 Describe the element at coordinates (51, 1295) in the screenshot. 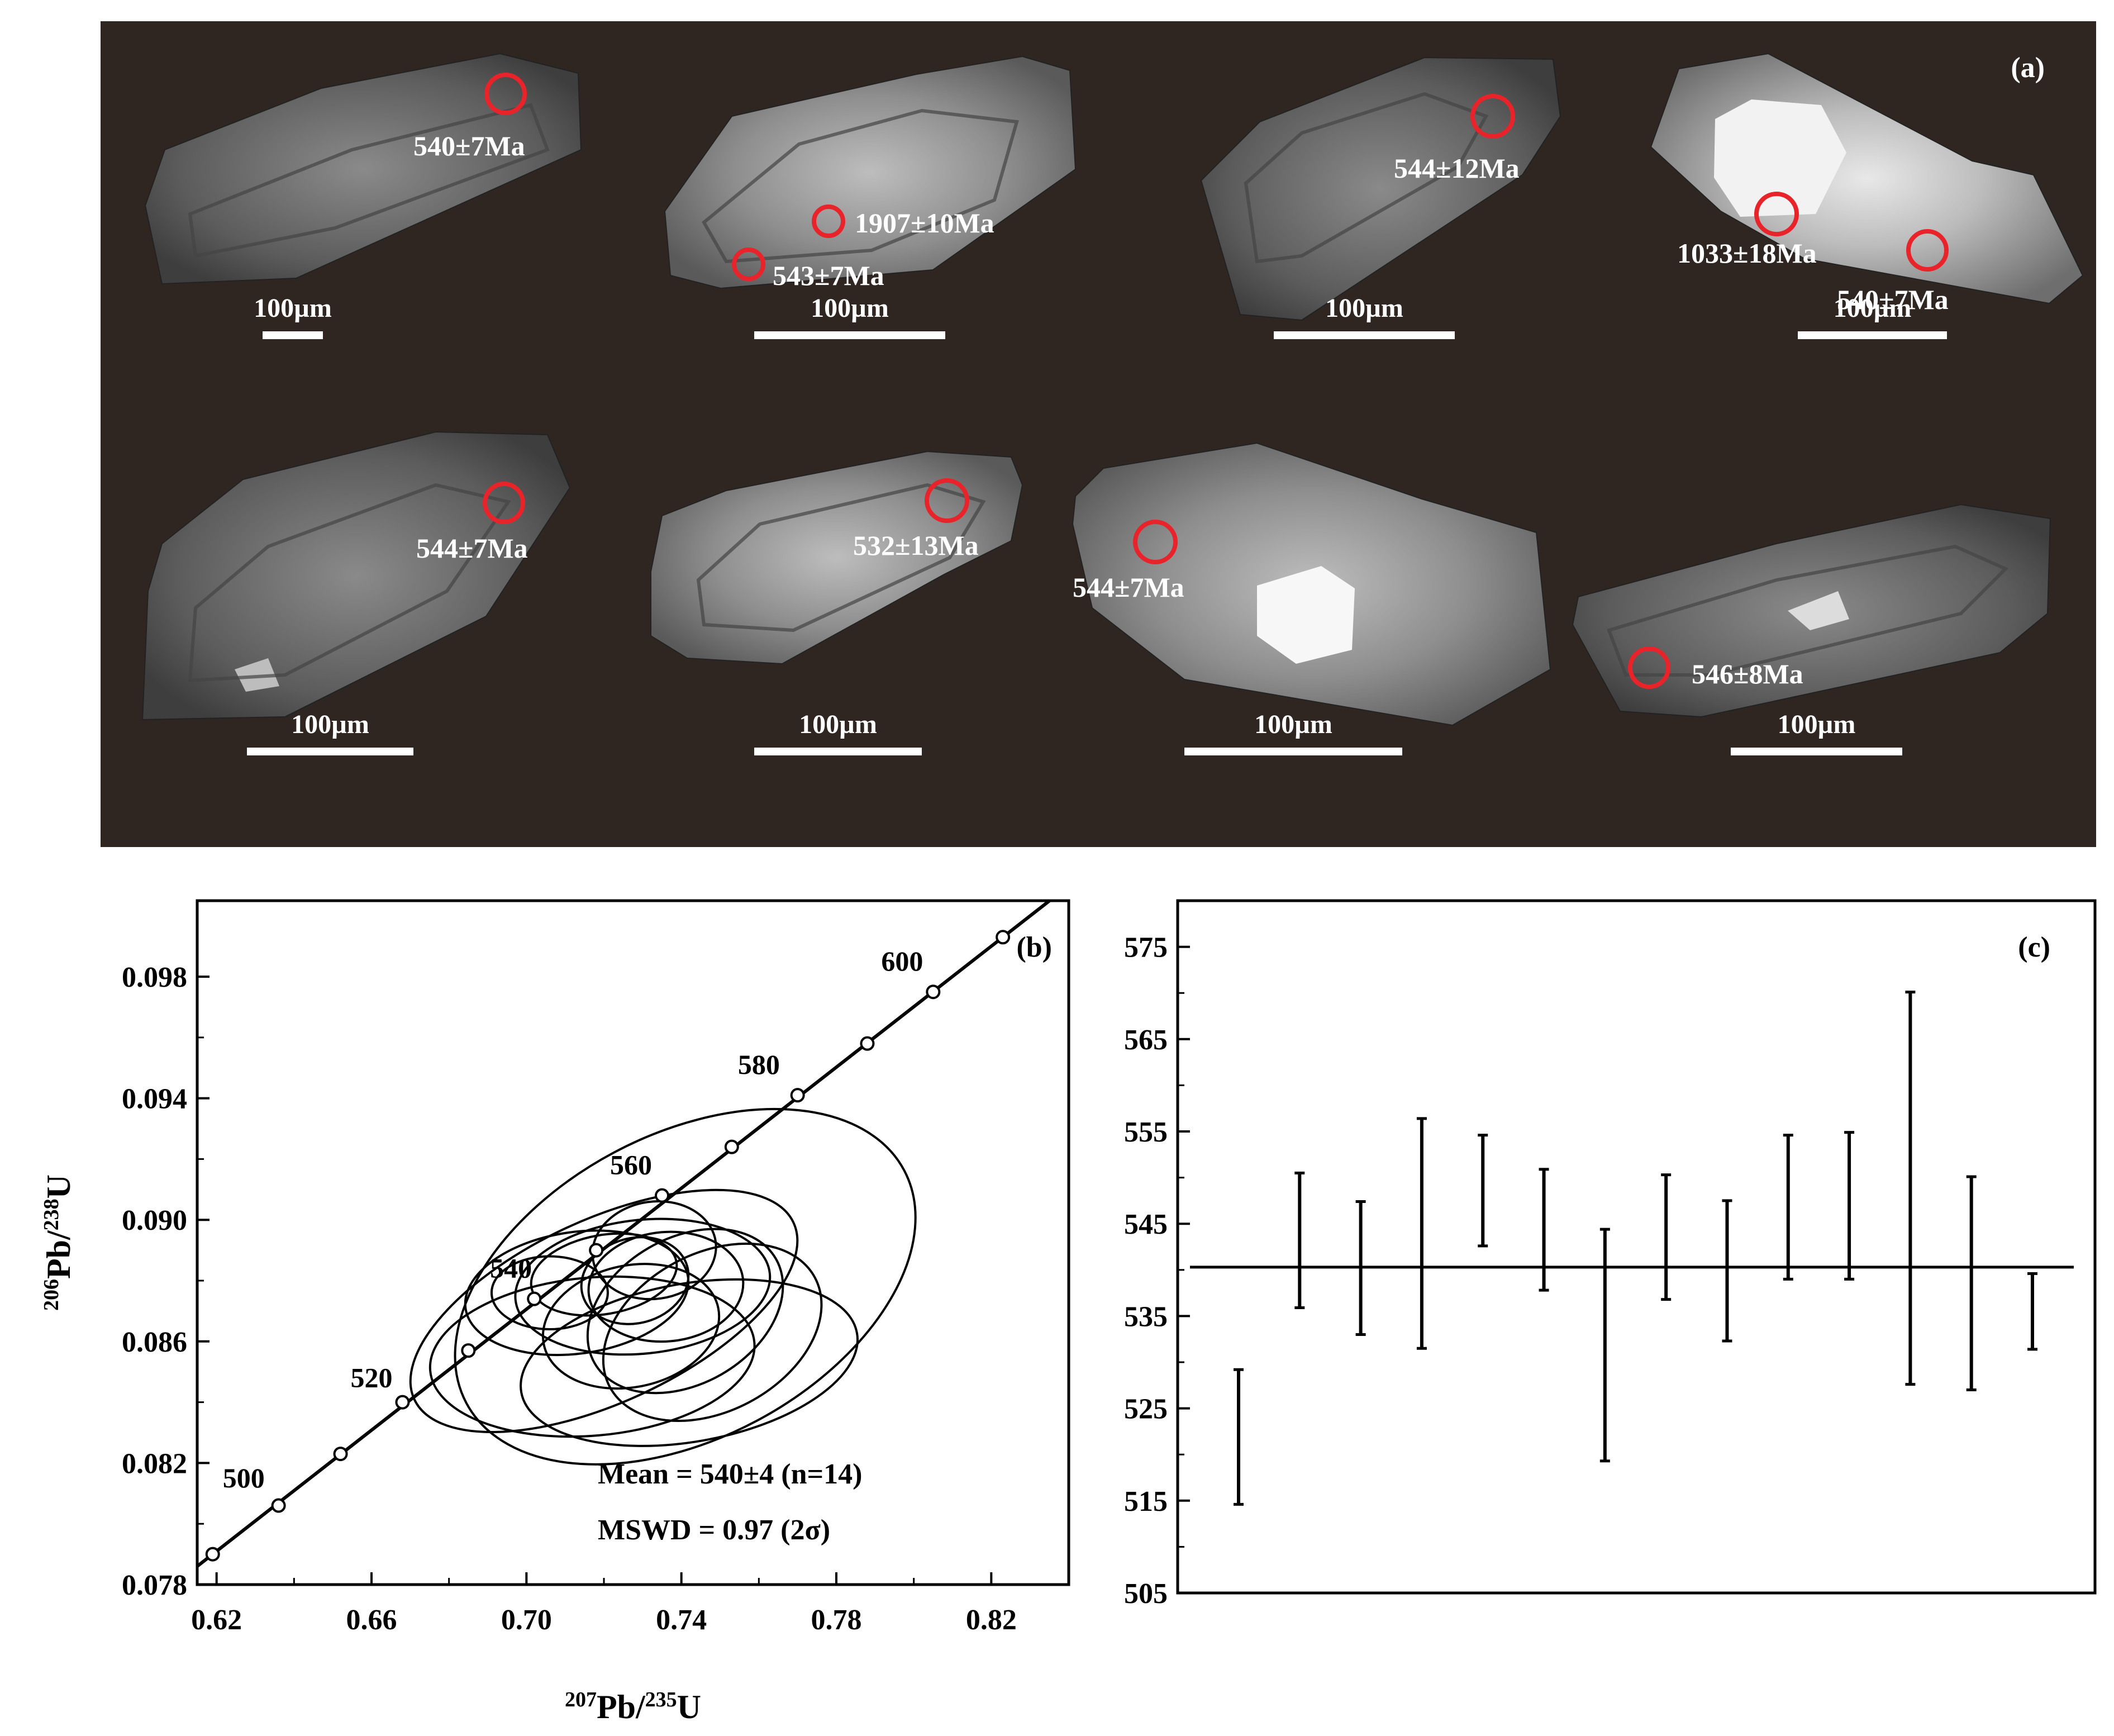

I see `y-axis-label-part: 206` at that location.